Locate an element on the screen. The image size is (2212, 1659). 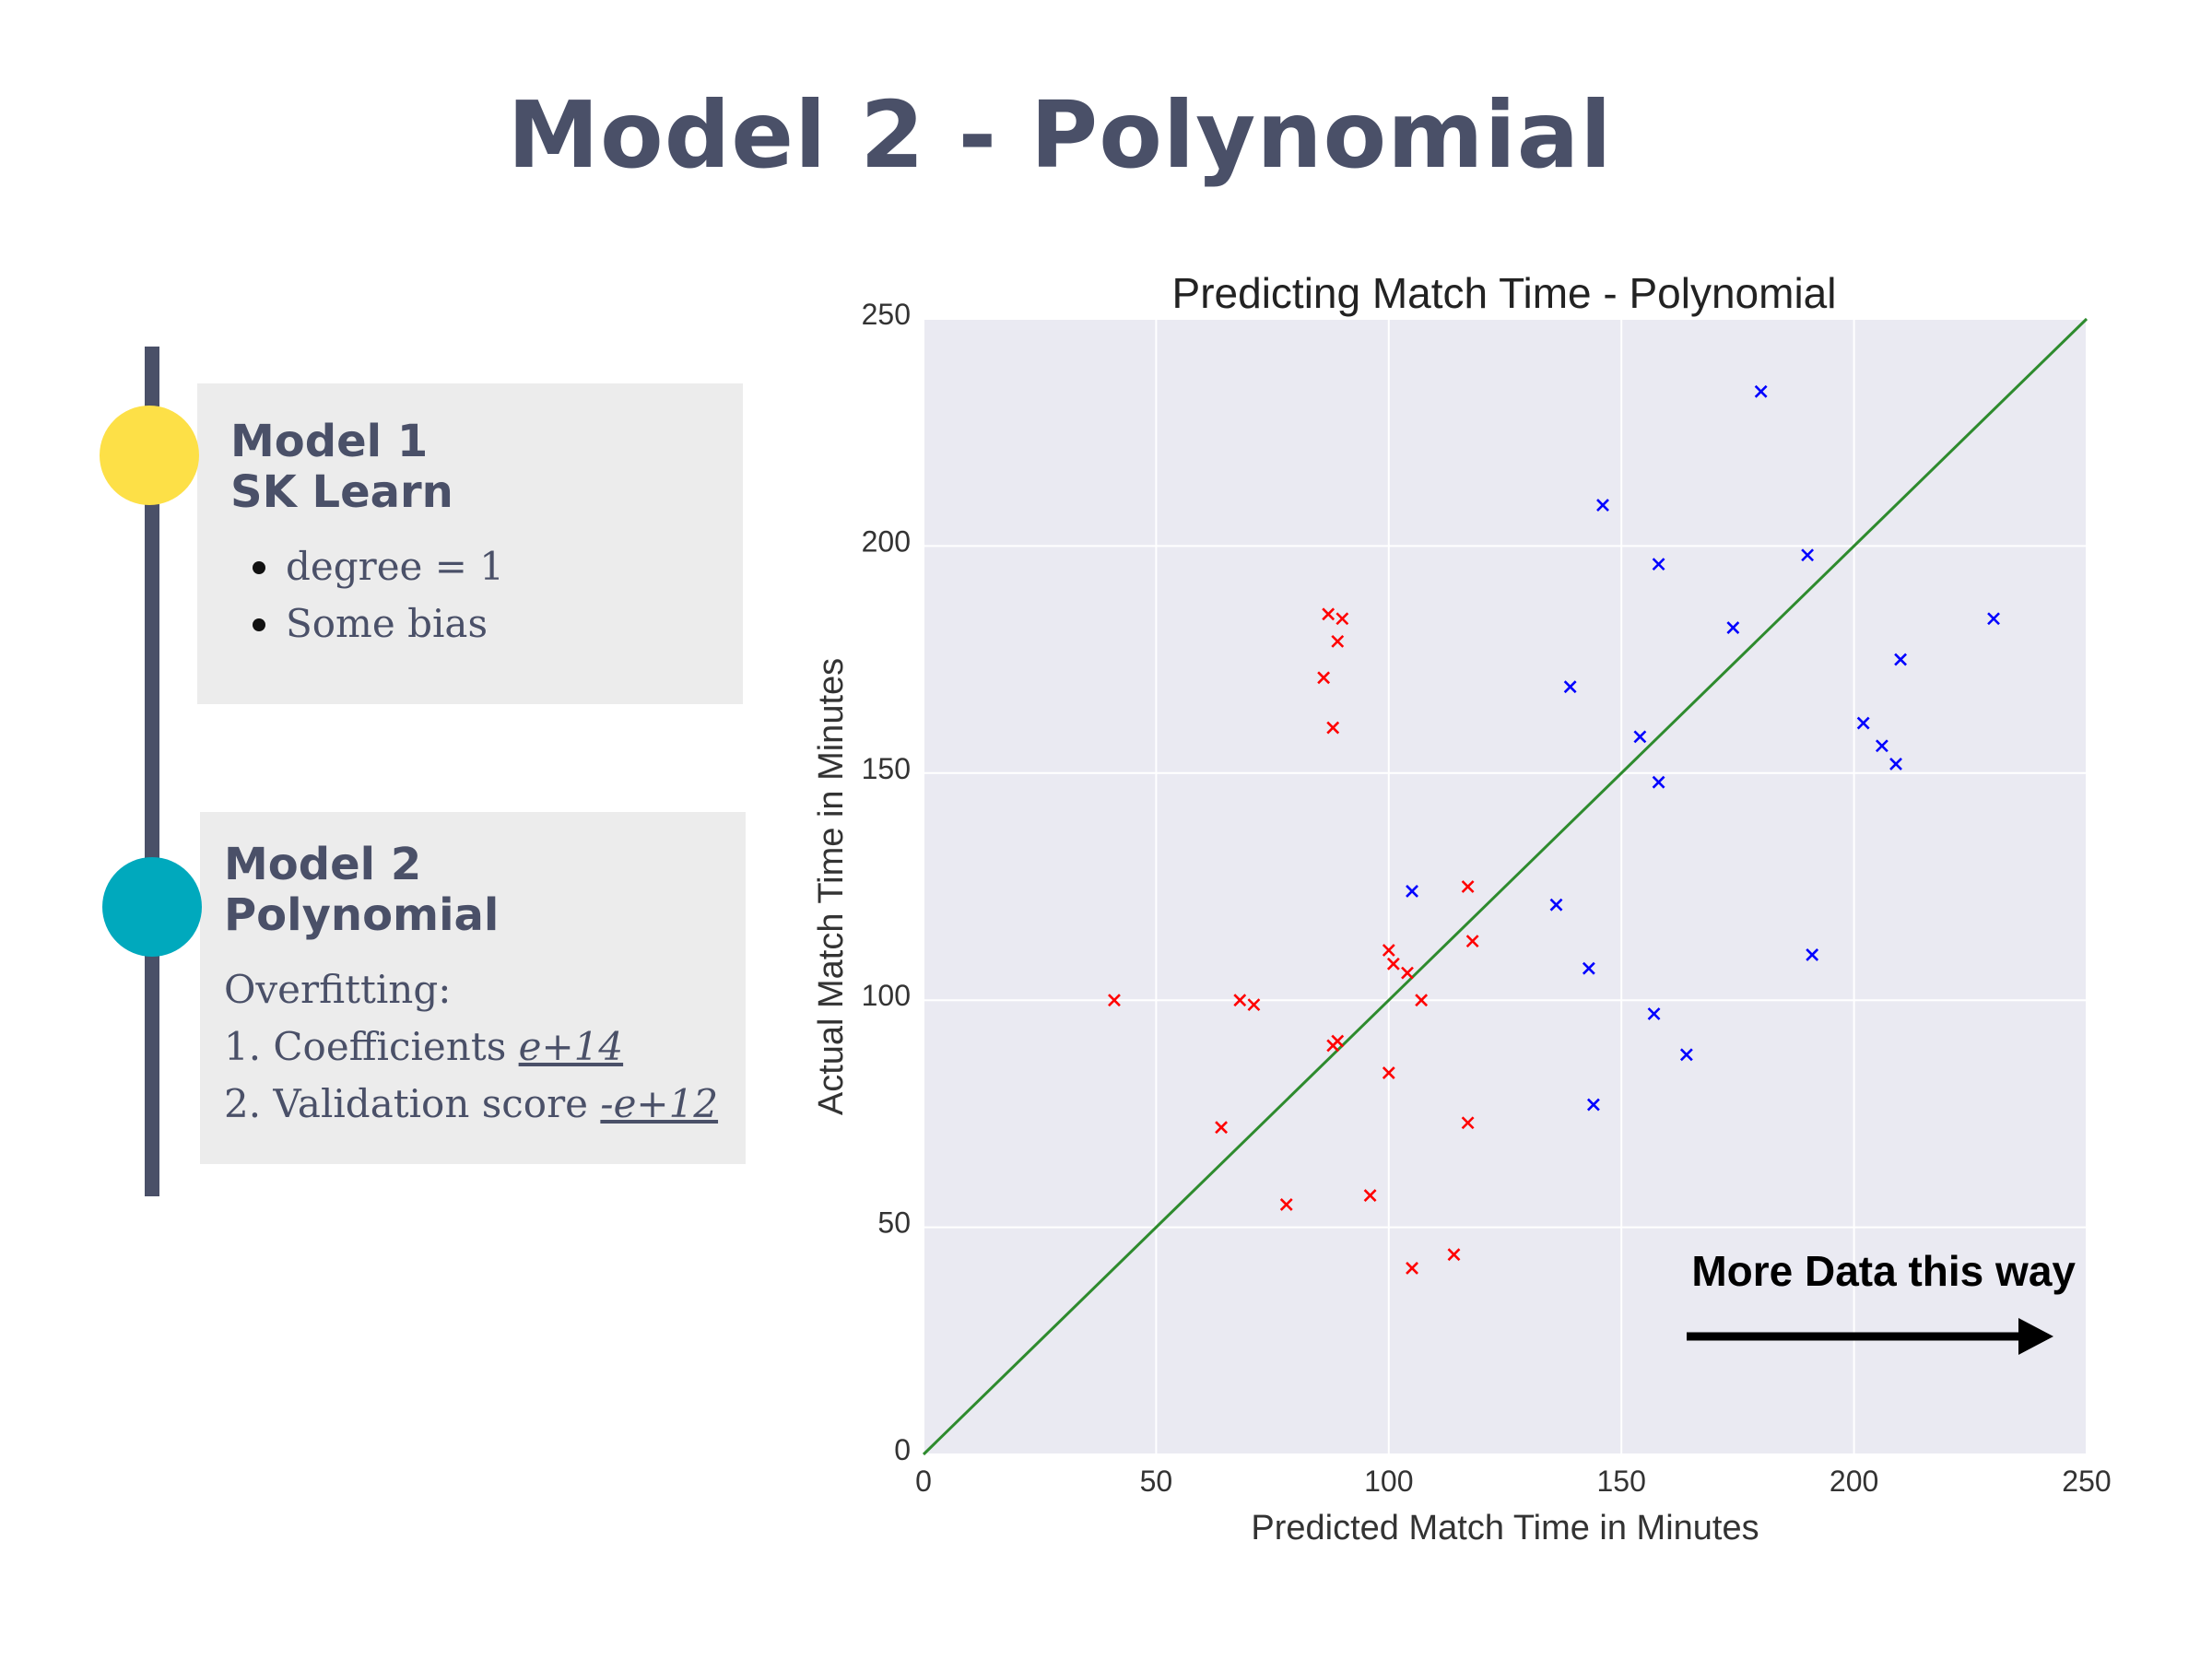
y-tick-label: 200 is located at coordinates (886, 541).